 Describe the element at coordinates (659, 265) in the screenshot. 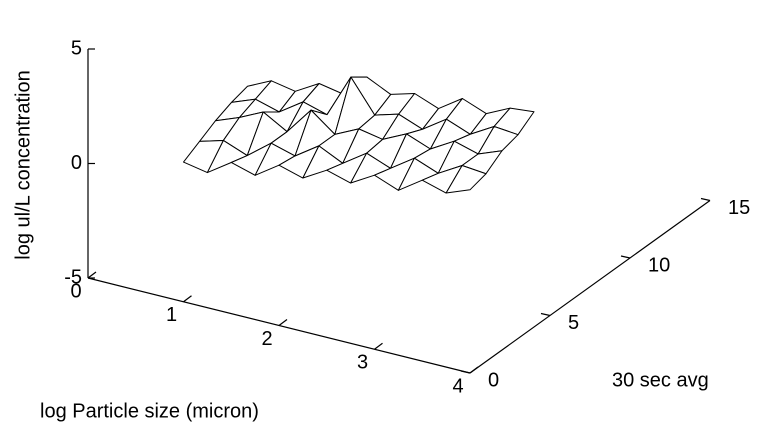

I see `y-tick-label: 10` at that location.